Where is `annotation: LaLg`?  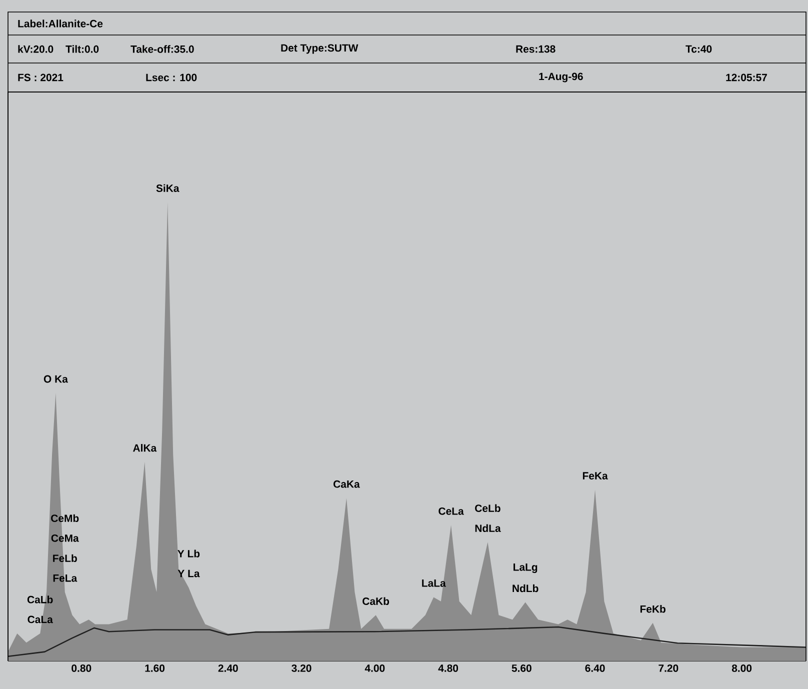
annotation: LaLg is located at coordinates (526, 568).